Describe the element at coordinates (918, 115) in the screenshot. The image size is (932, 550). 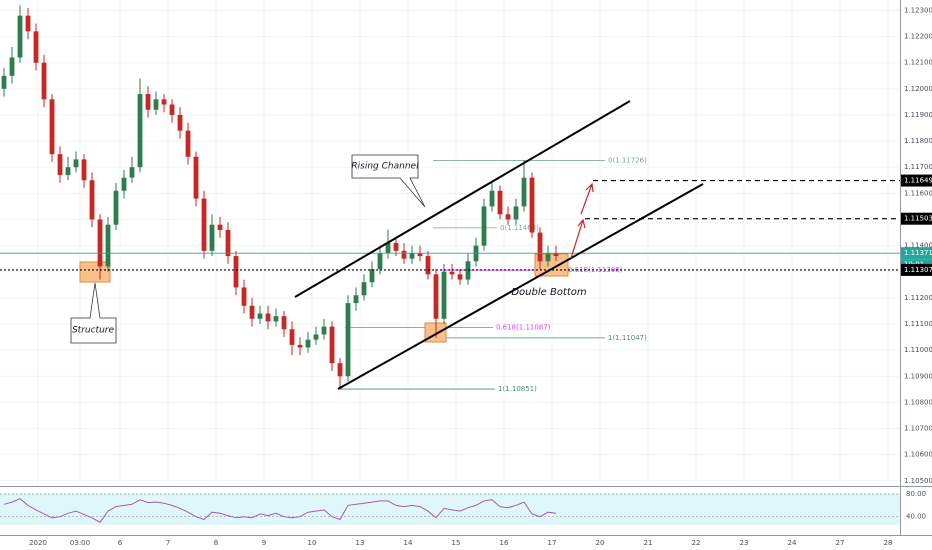
I see `y-tick-label: 1.11900` at that location.